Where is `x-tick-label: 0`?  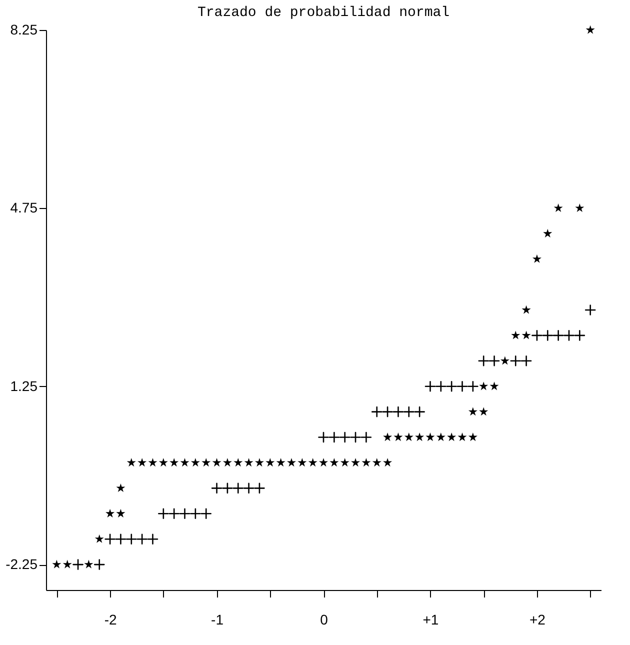
x-tick-label: 0 is located at coordinates (324, 620).